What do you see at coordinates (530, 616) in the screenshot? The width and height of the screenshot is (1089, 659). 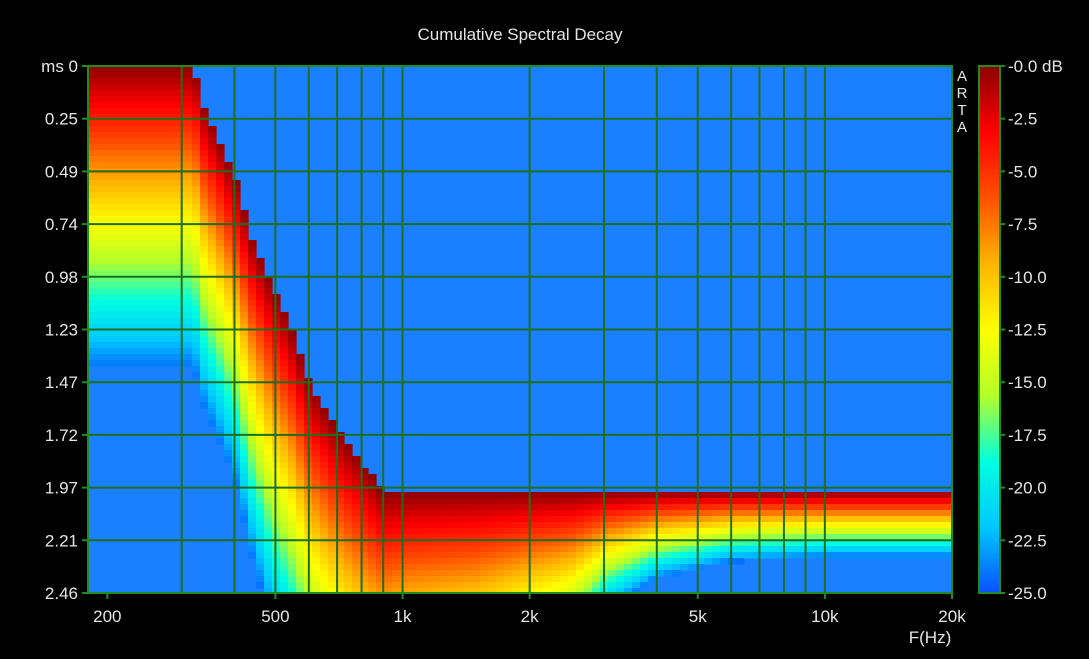 I see `x-tick-label: 2k` at bounding box center [530, 616].